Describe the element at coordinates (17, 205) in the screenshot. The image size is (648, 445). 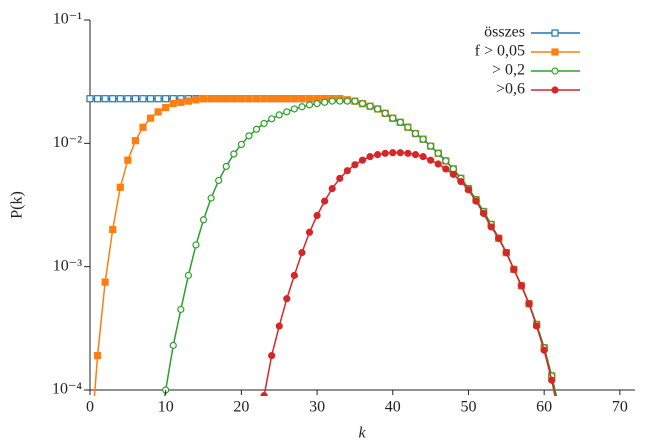
I see `y-axis-label: P(k)` at that location.